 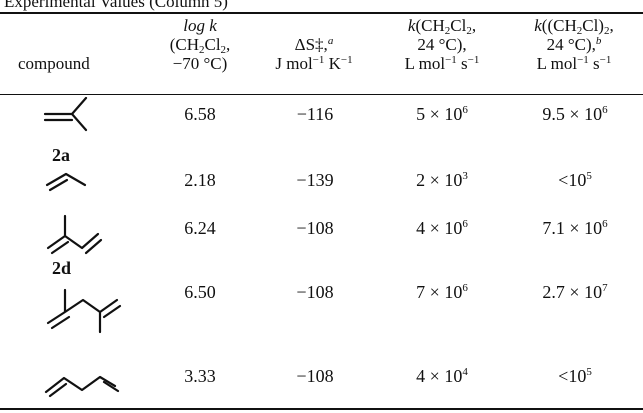 I want to click on header-k-dcm-line2: 24 °C),, so click(x=442, y=44).